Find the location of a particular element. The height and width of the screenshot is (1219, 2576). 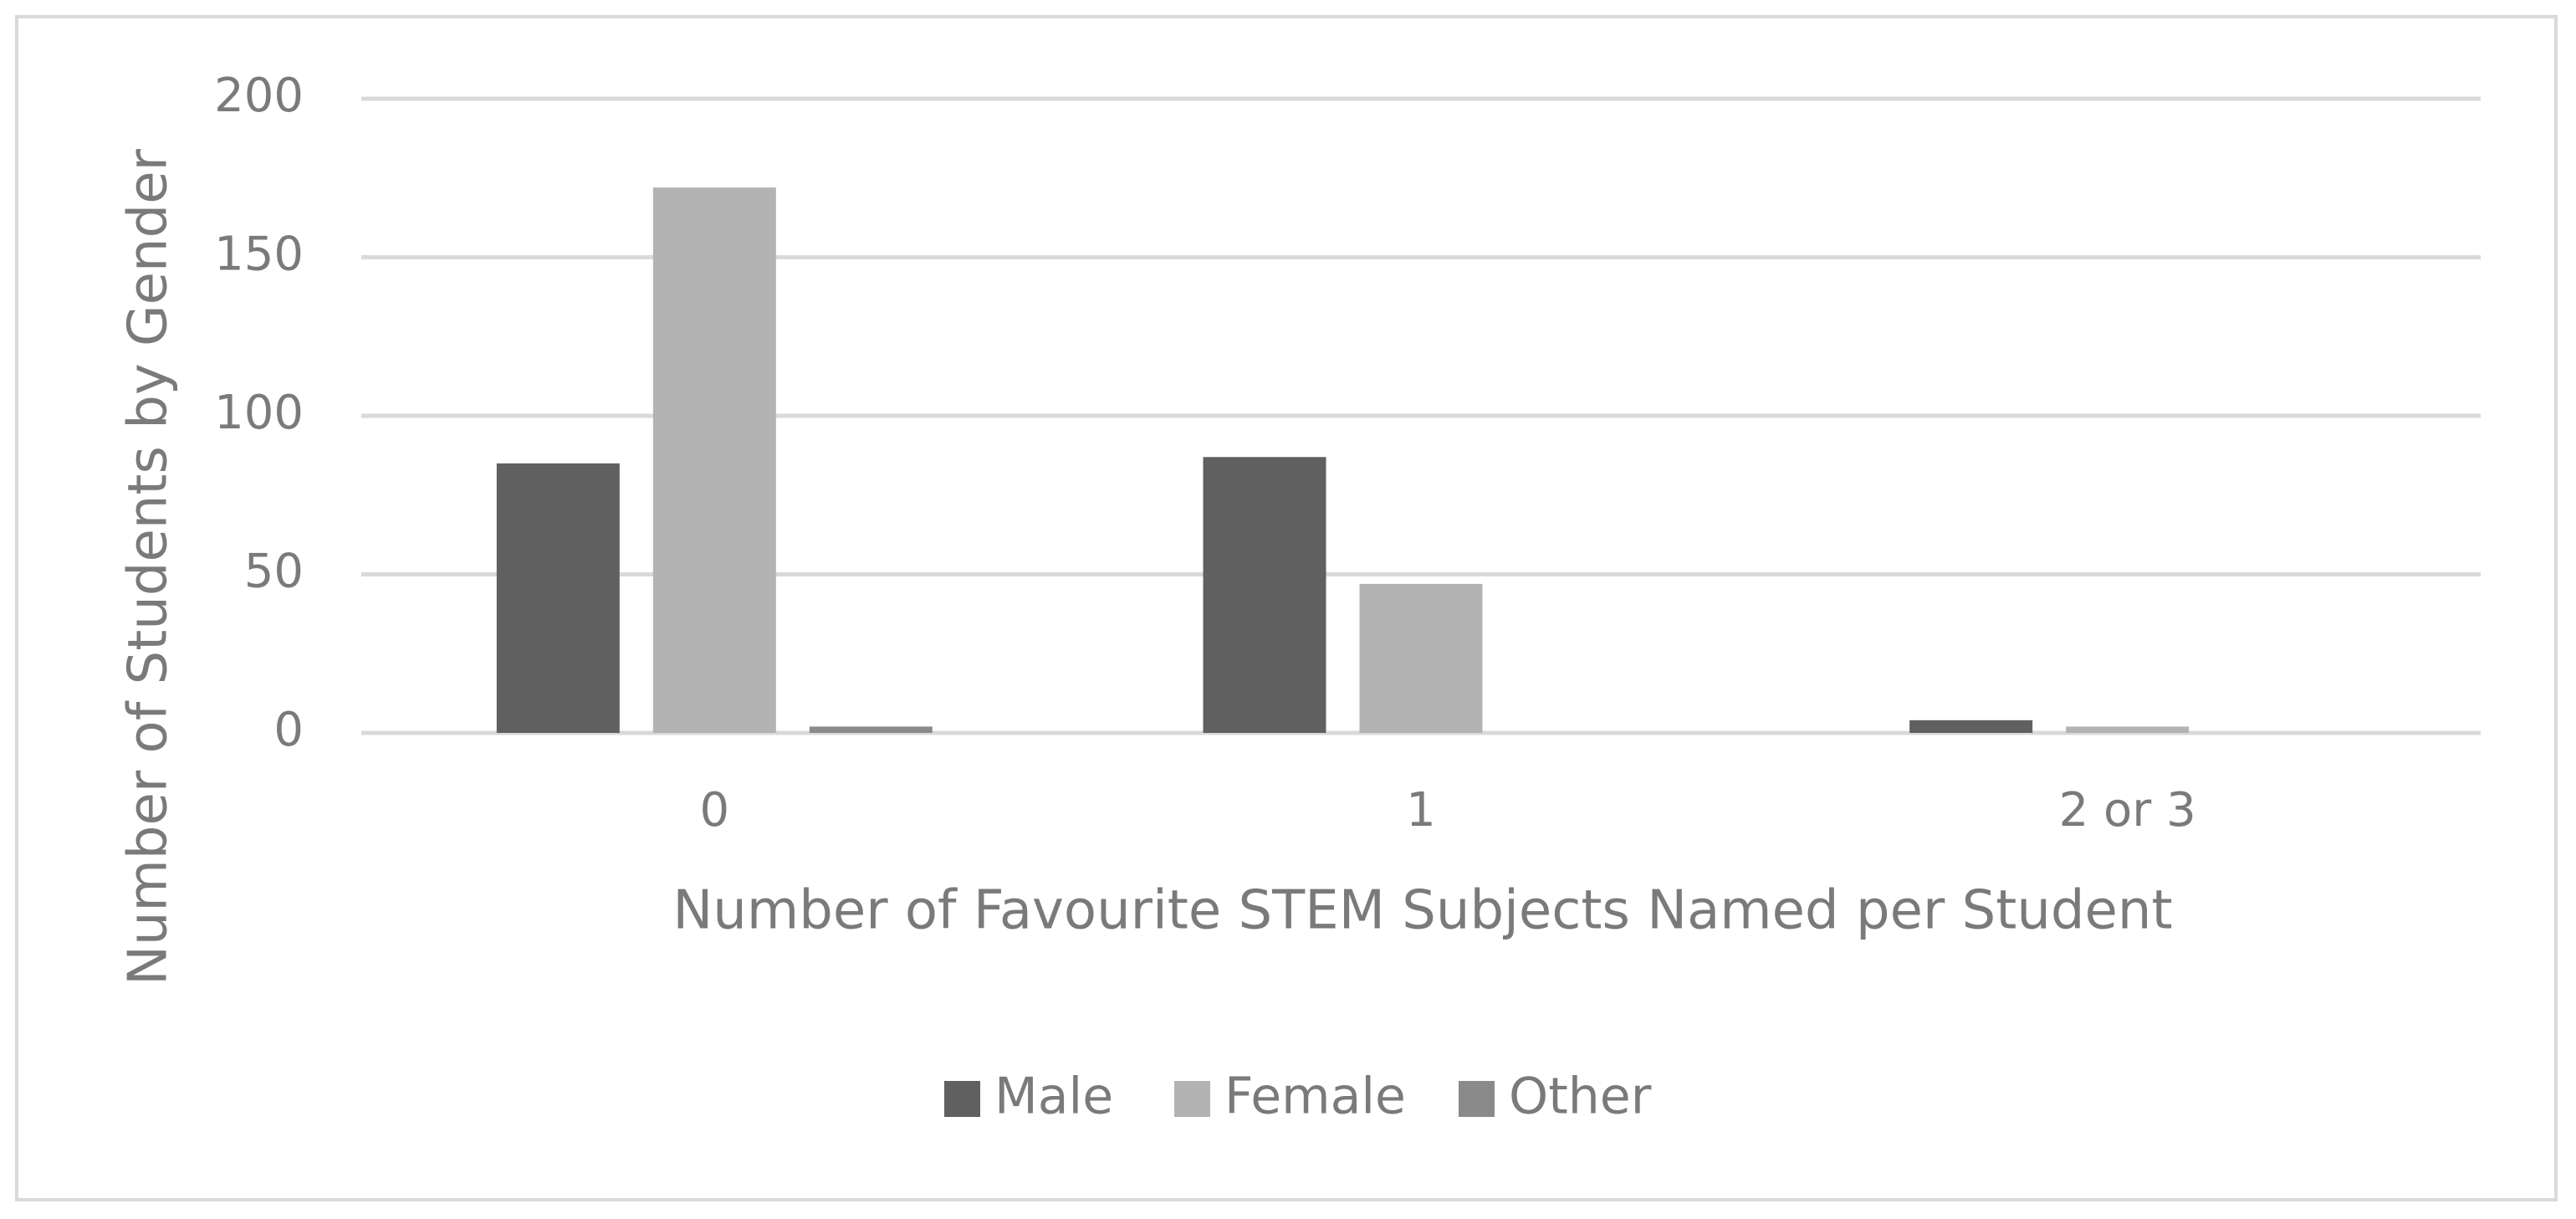

y-tick-label: 150 is located at coordinates (259, 255).